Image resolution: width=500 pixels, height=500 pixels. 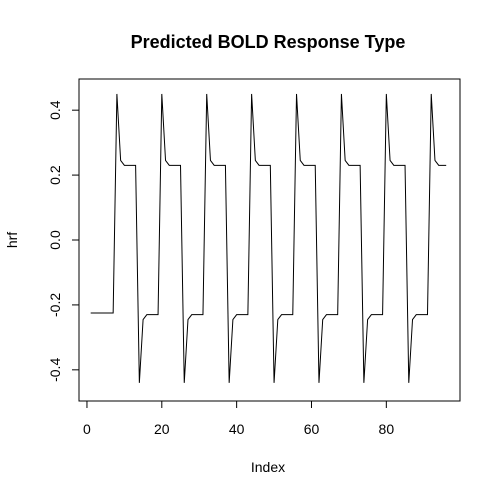 I want to click on x-tick-label: 40, so click(x=237, y=429).